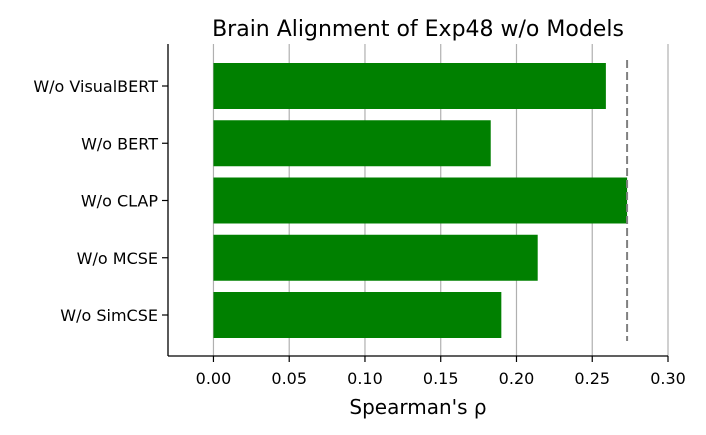 The width and height of the screenshot is (706, 435). I want to click on x-tick-label: 0.10, so click(365, 378).